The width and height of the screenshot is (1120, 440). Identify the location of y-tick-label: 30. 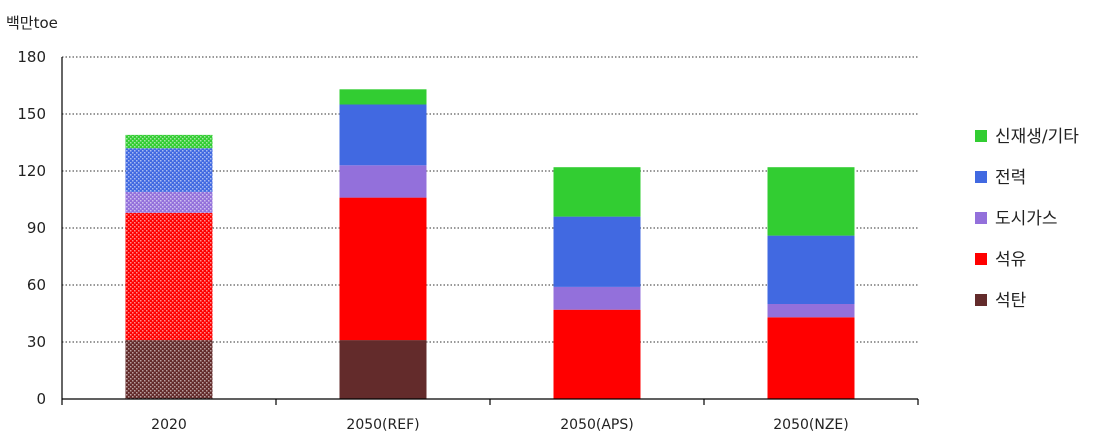
(36, 342).